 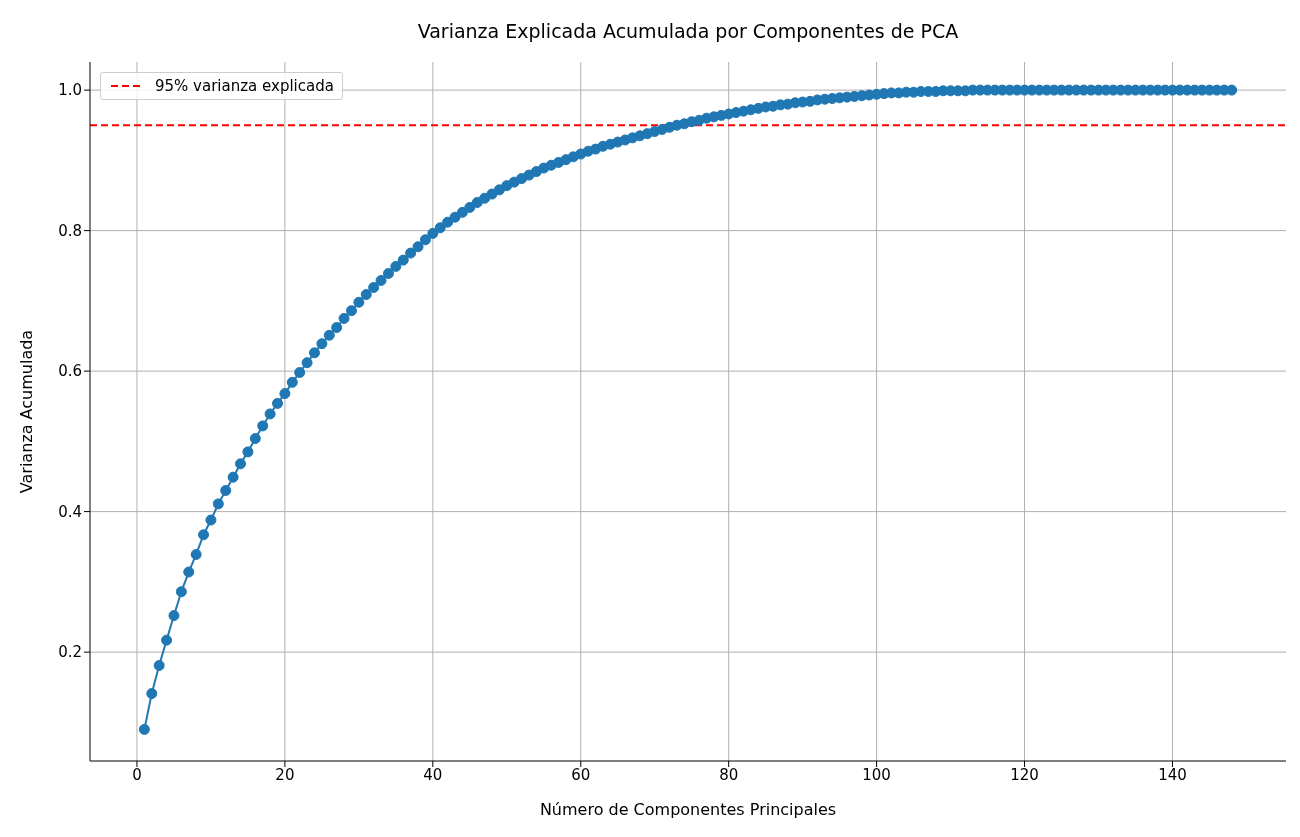 What do you see at coordinates (688, 809) in the screenshot?
I see `x-axis-title: Número de Componentes Principales` at bounding box center [688, 809].